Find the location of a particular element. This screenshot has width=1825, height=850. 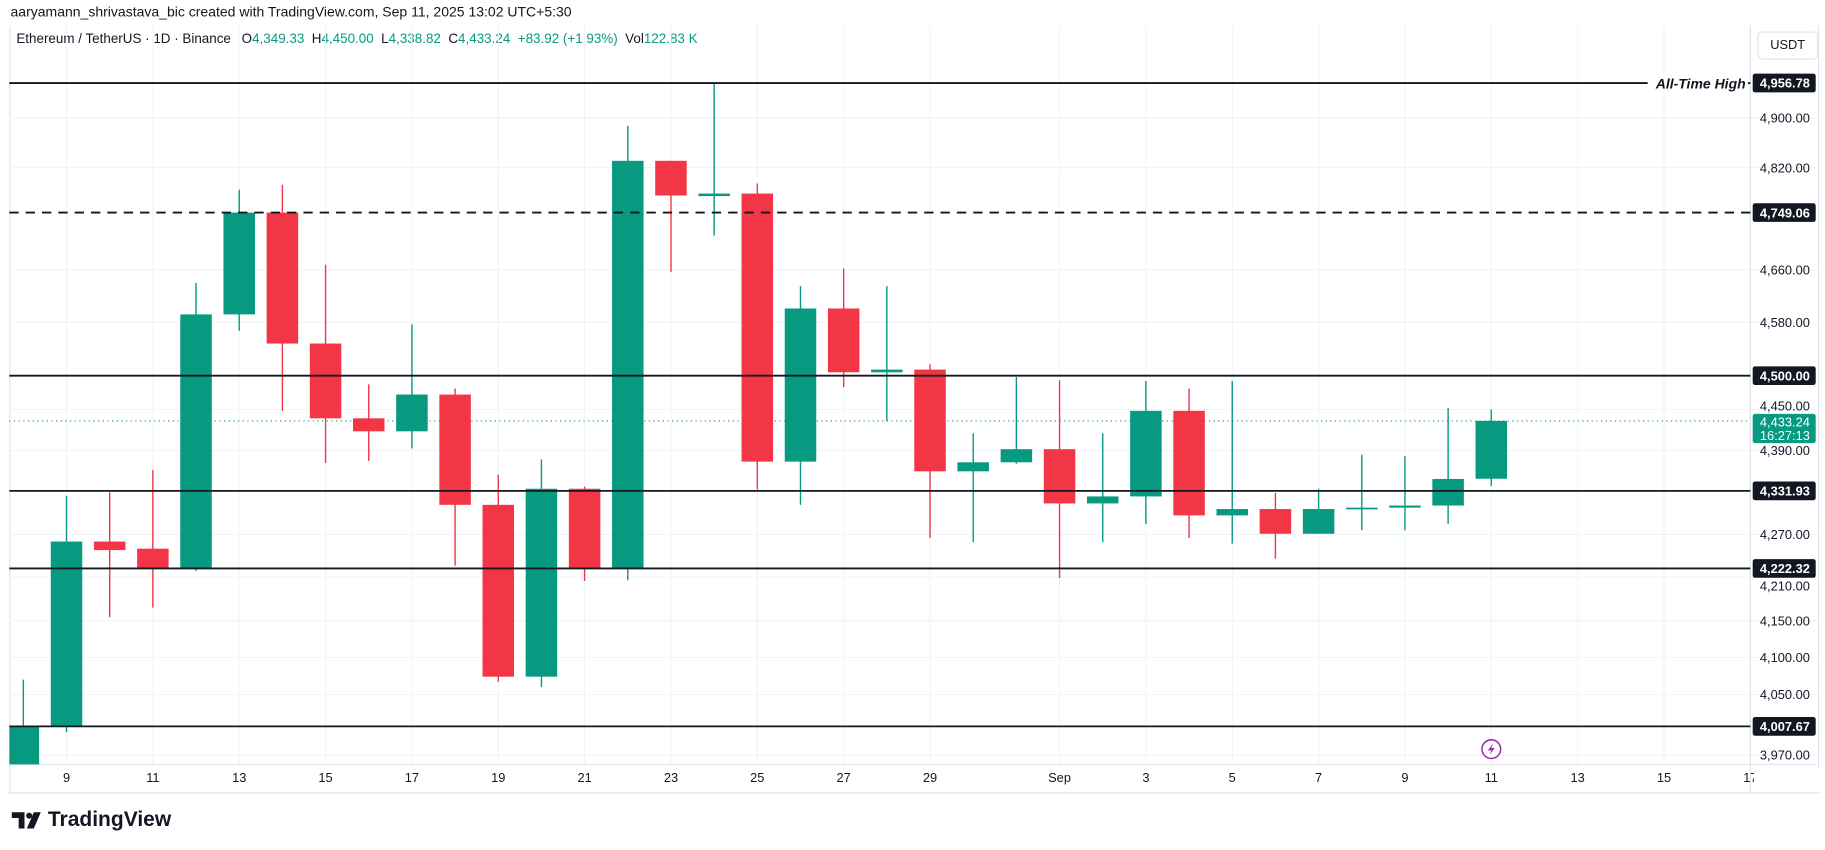

price-tick-label: 4,050.00 is located at coordinates (1785, 694).